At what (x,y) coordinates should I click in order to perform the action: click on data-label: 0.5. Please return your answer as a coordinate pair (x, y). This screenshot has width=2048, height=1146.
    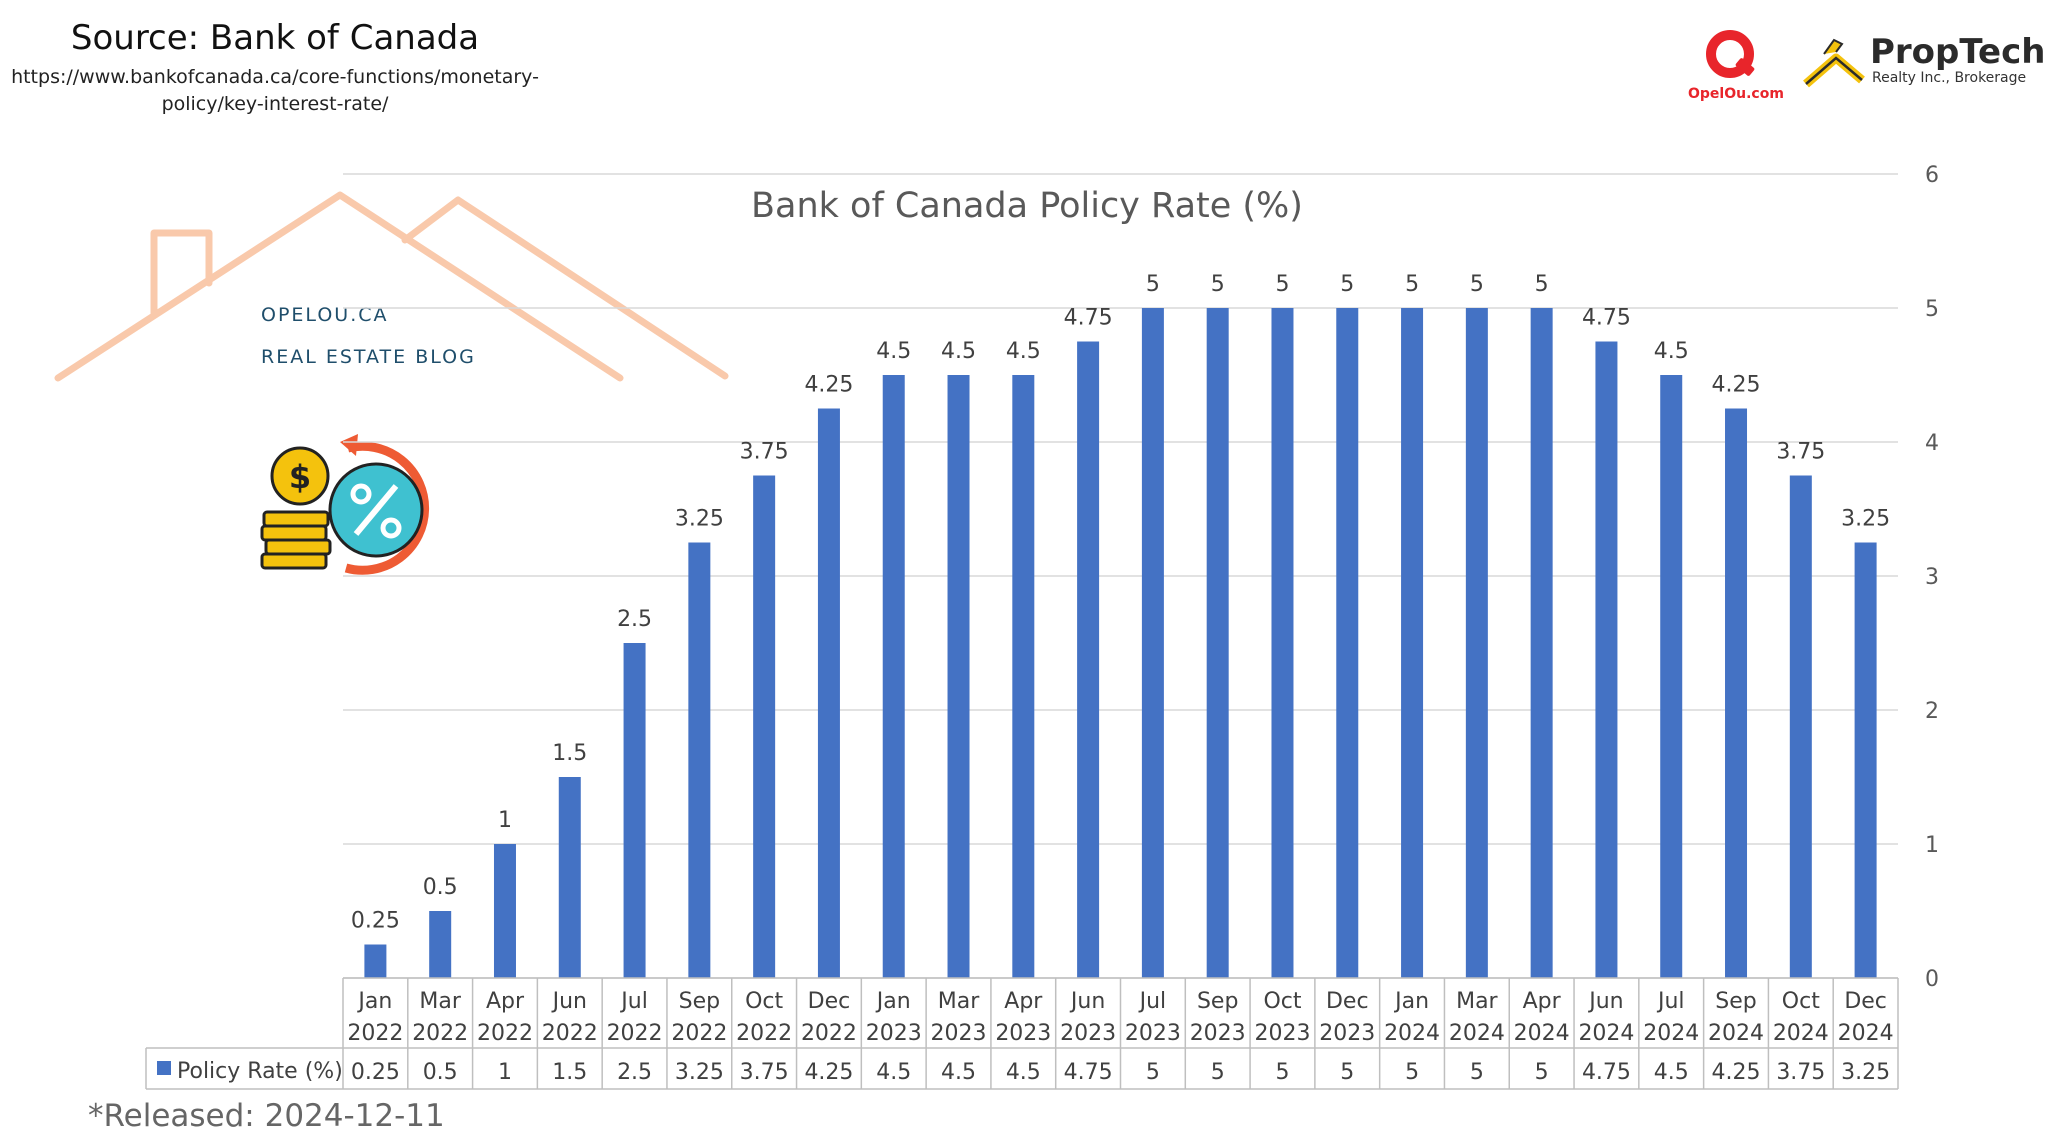
    Looking at the image, I should click on (440, 887).